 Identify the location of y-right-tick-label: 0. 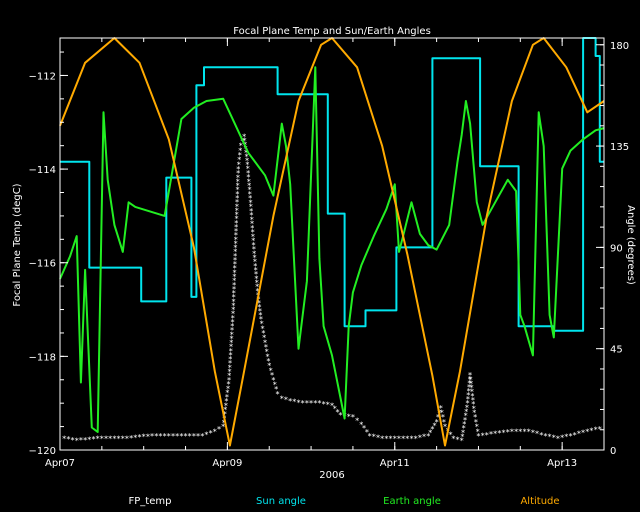
(613, 451).